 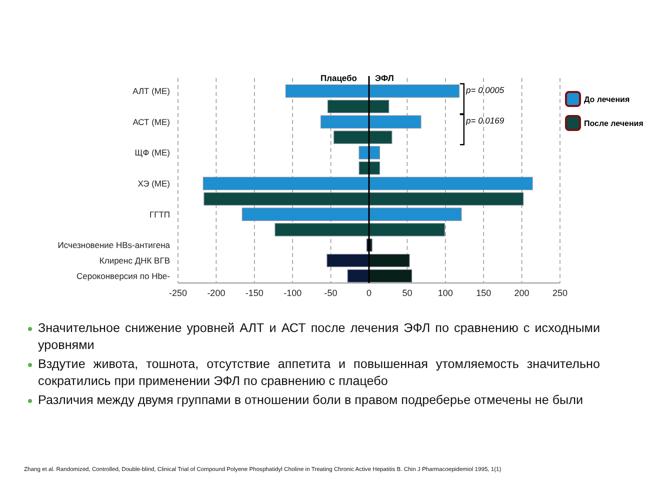 I want to click on annotation: ЭФЛ, so click(x=384, y=78).